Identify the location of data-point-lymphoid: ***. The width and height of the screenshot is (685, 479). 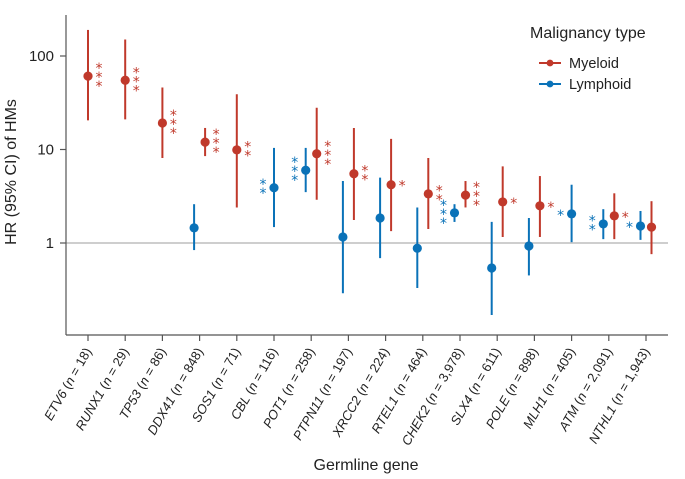
(450, 215).